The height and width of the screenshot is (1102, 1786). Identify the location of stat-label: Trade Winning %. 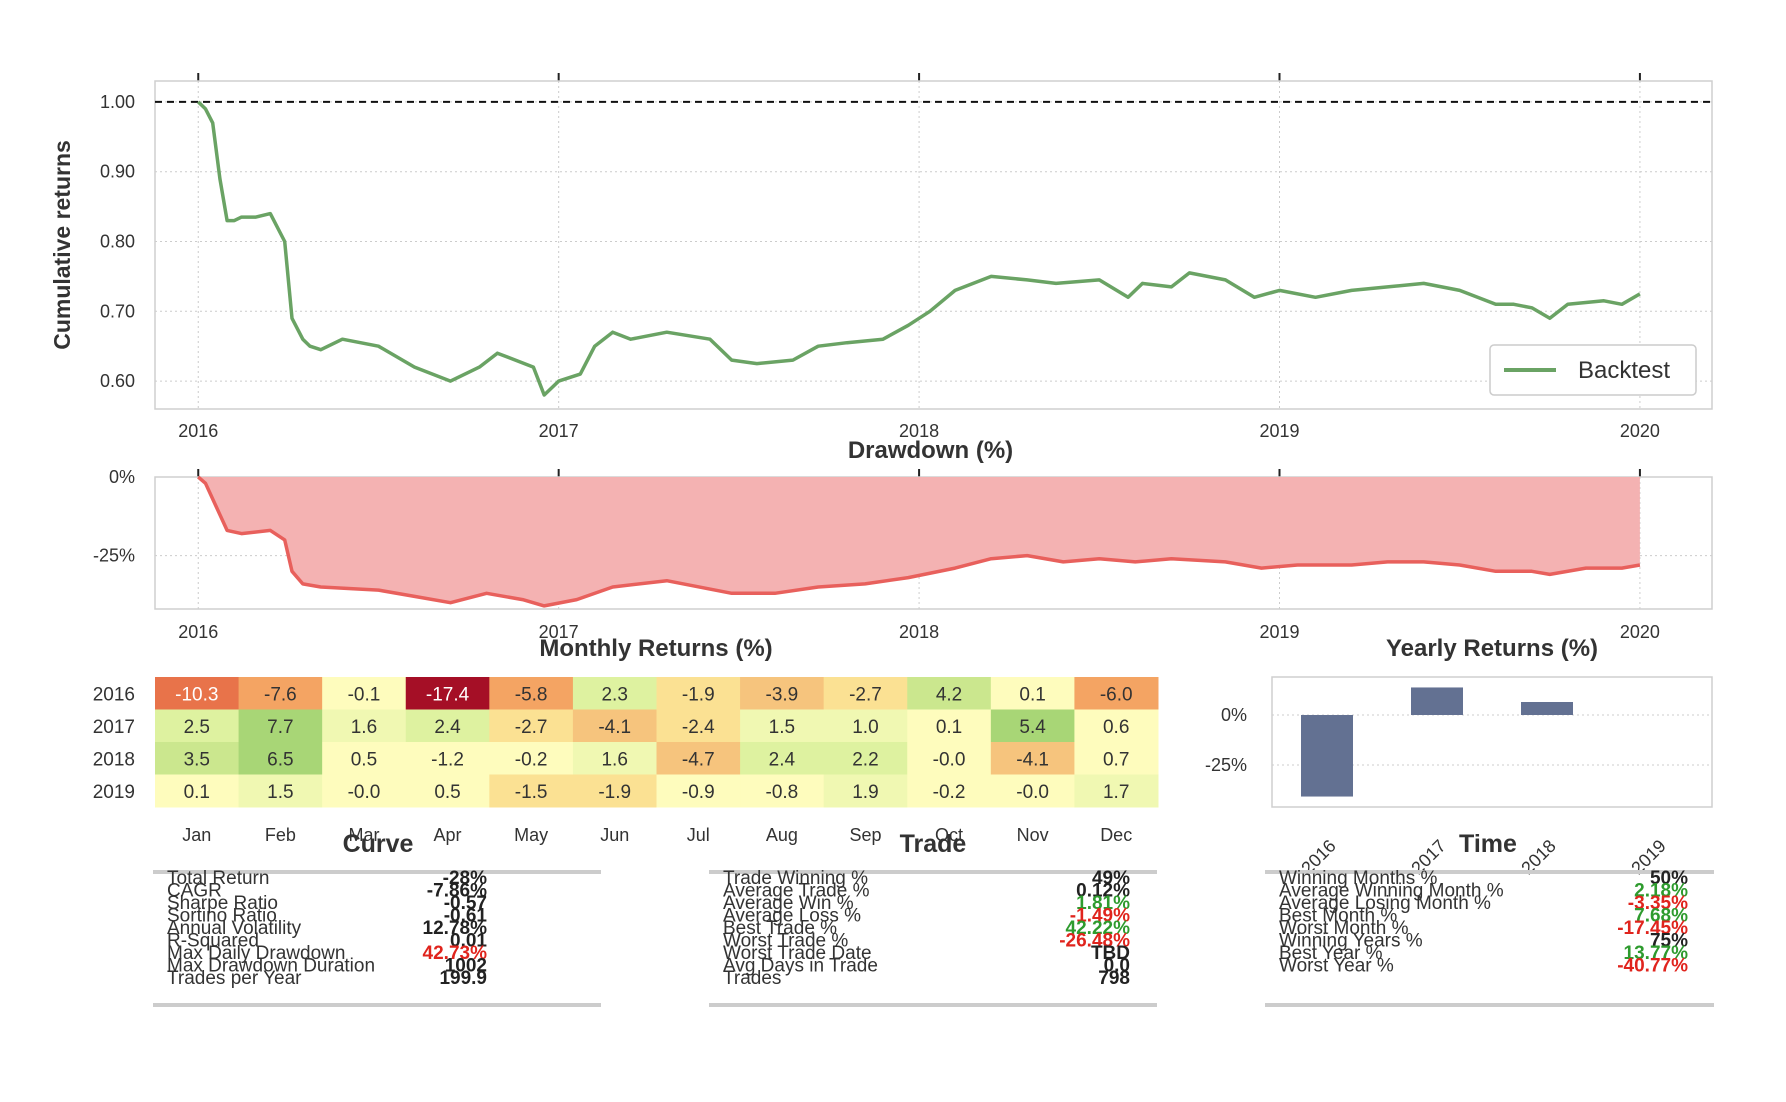
(795, 878).